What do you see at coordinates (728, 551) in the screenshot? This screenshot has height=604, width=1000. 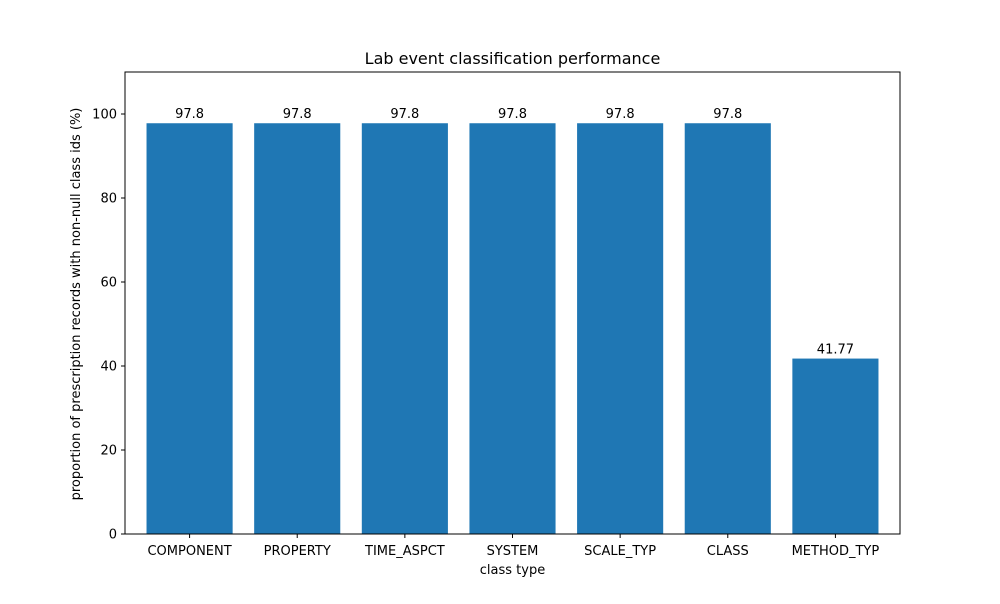 I see `x-tick-label: CLASS` at bounding box center [728, 551].